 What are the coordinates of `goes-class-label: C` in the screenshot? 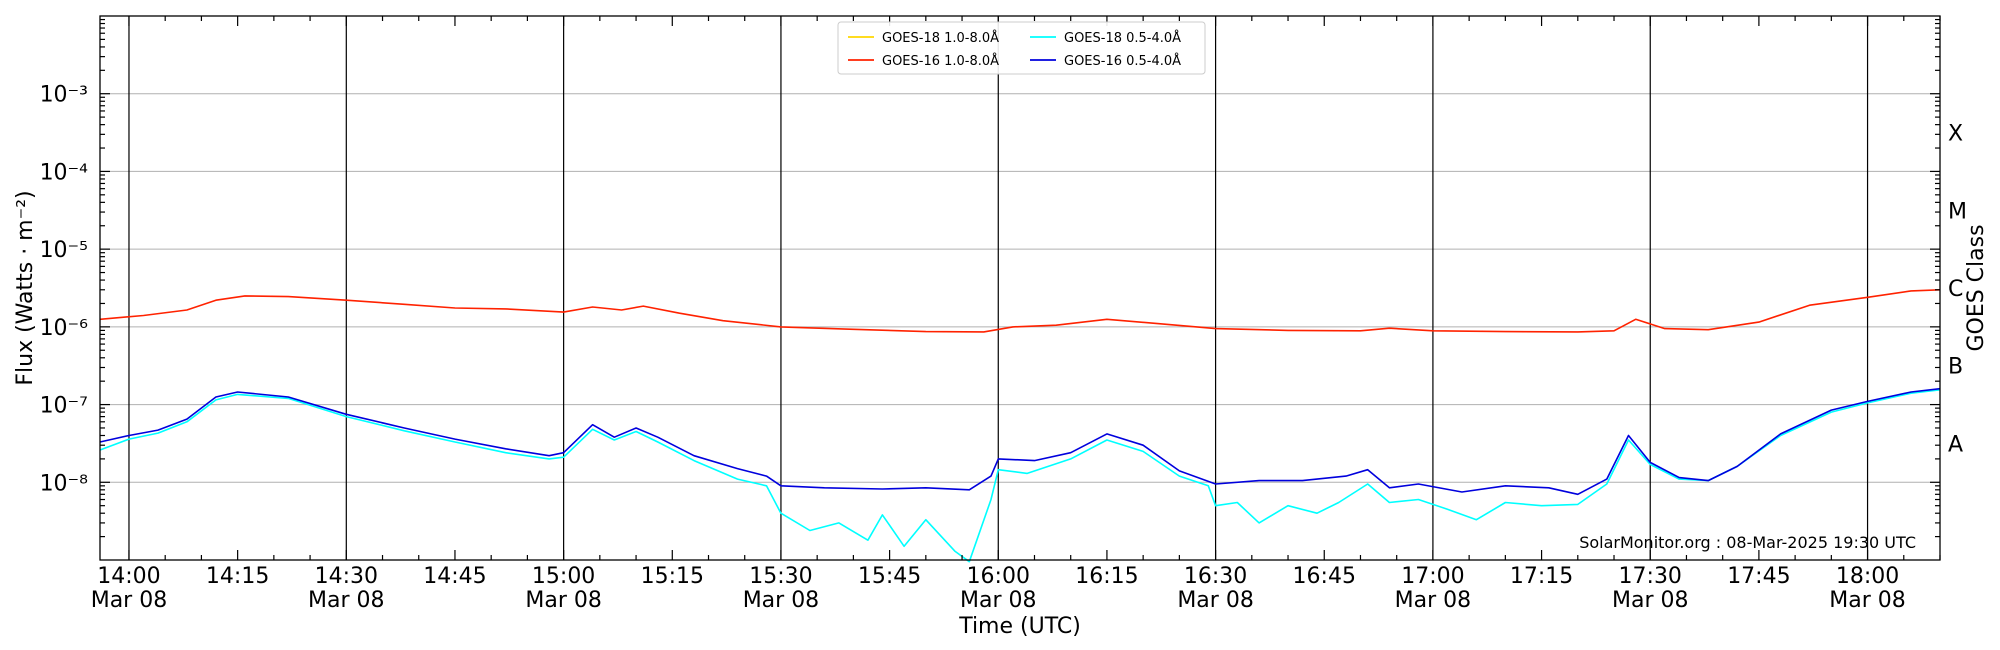 It's located at (1955, 289).